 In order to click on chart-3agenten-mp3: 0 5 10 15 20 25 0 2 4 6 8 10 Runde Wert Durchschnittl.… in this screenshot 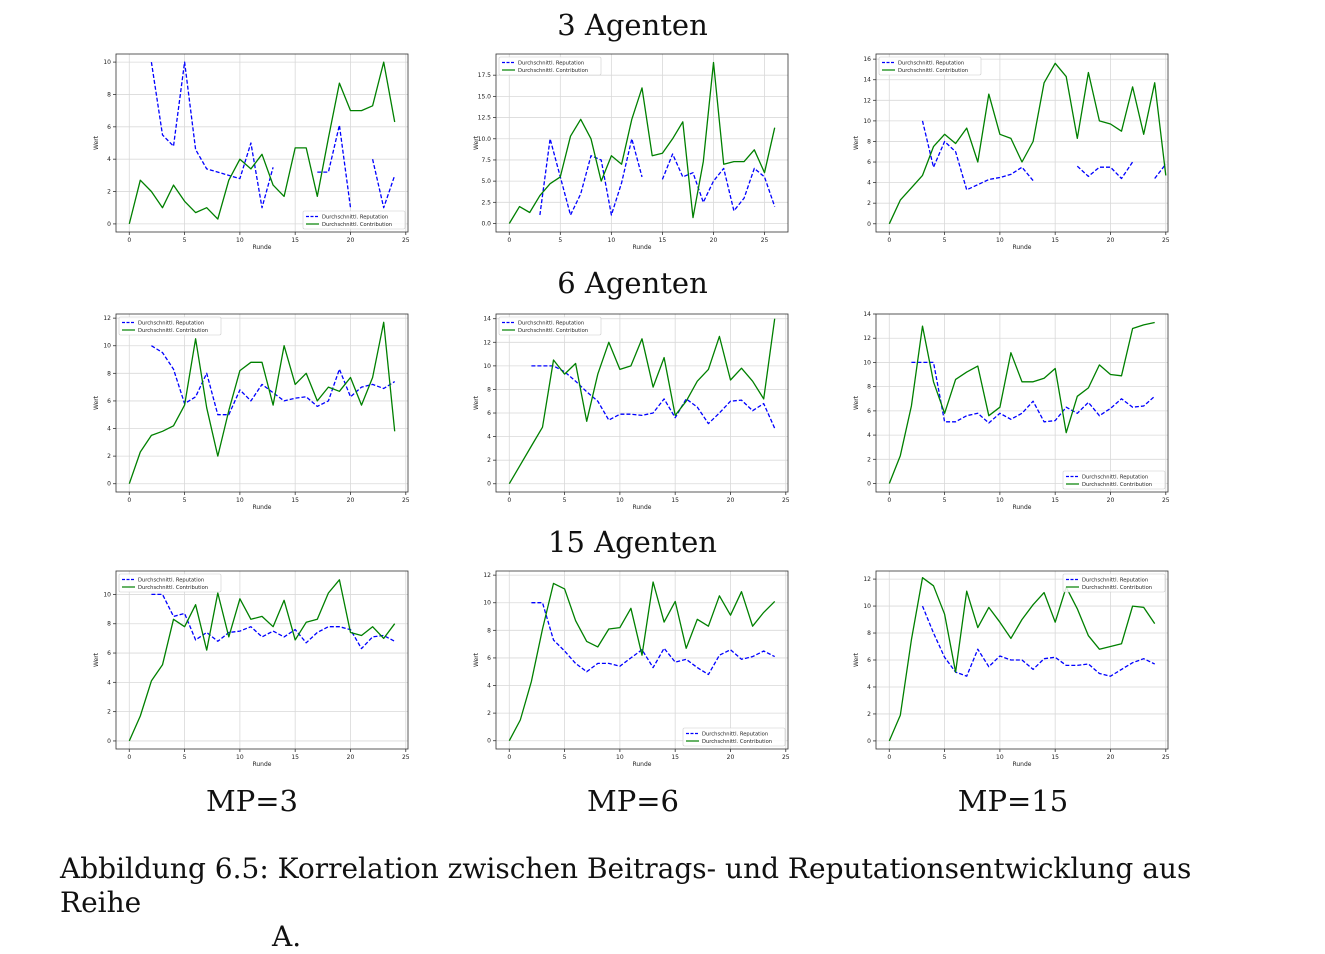, I will do `click(251, 152)`.